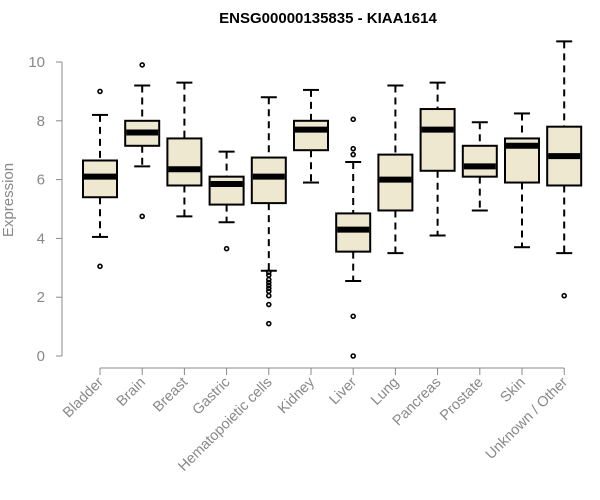 The width and height of the screenshot is (600, 500). Describe the element at coordinates (142, 141) in the screenshot. I see `box-brain` at that location.